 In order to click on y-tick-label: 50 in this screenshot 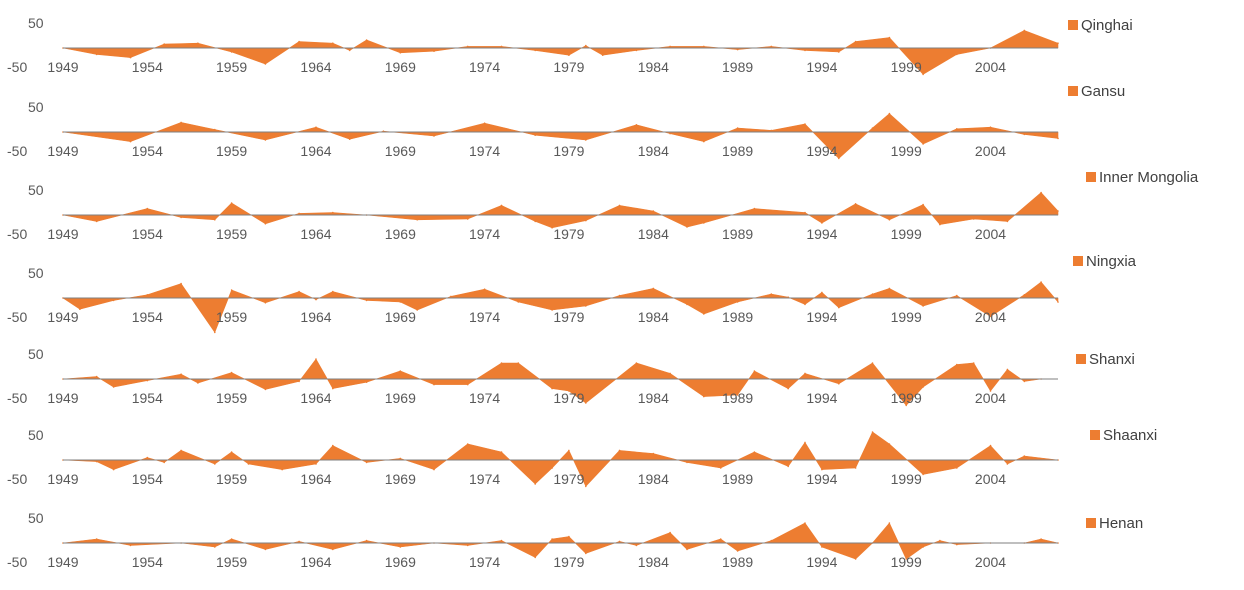, I will do `click(36, 190)`.